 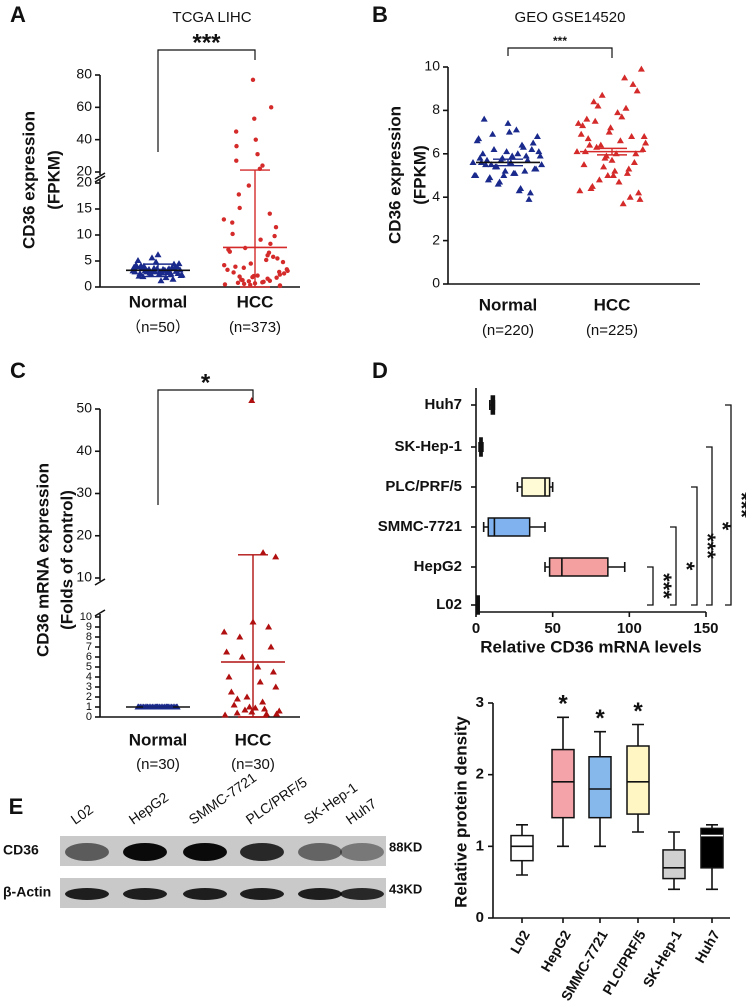 What do you see at coordinates (380, 370) in the screenshot?
I see `panel-letter: D` at bounding box center [380, 370].